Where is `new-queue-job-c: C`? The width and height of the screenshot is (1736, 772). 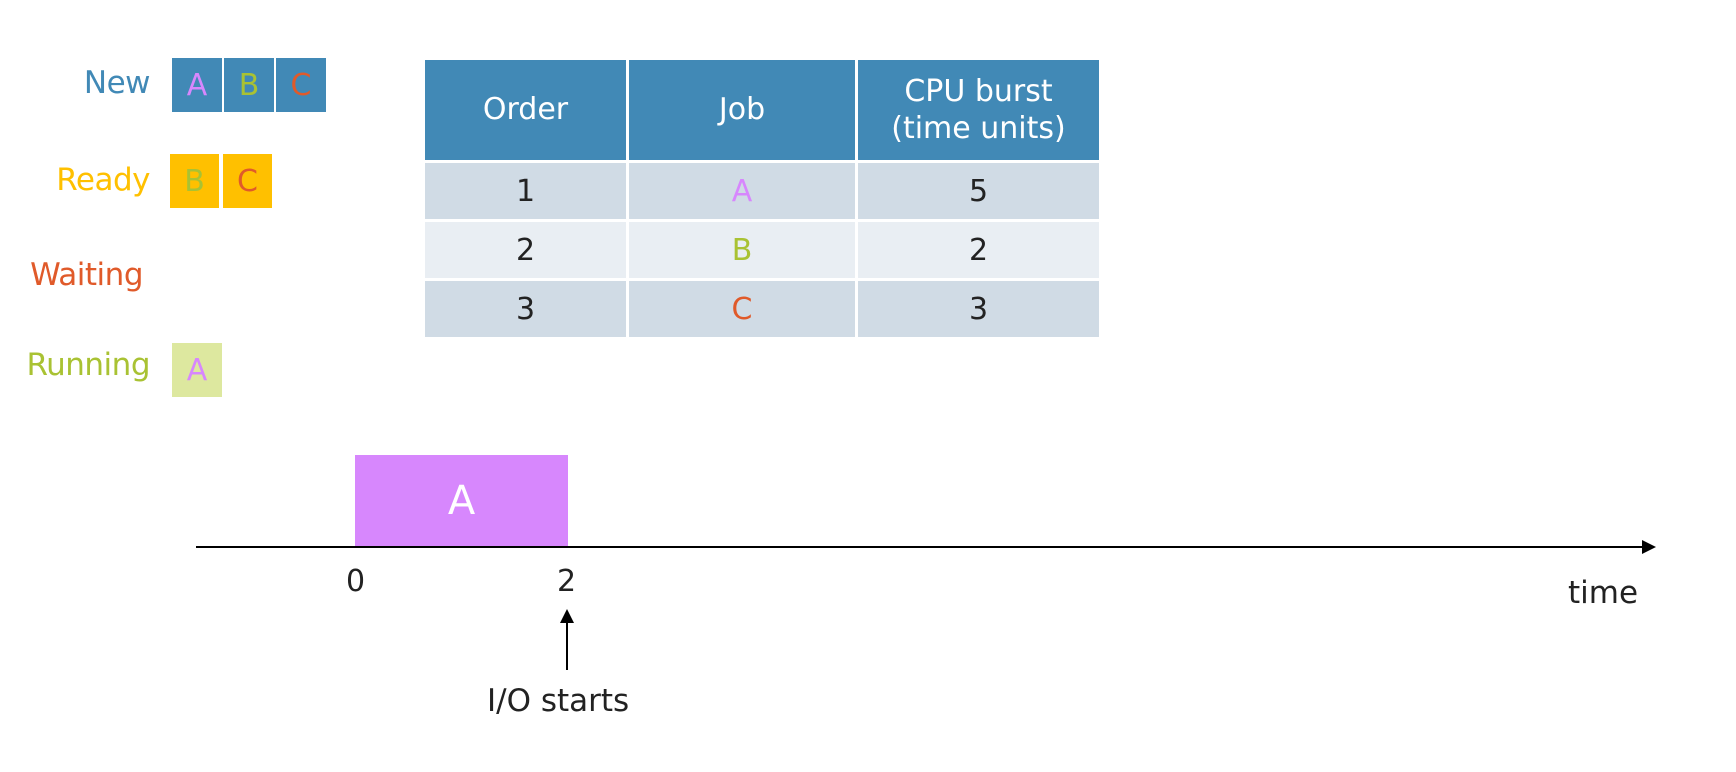 new-queue-job-c: C is located at coordinates (301, 85).